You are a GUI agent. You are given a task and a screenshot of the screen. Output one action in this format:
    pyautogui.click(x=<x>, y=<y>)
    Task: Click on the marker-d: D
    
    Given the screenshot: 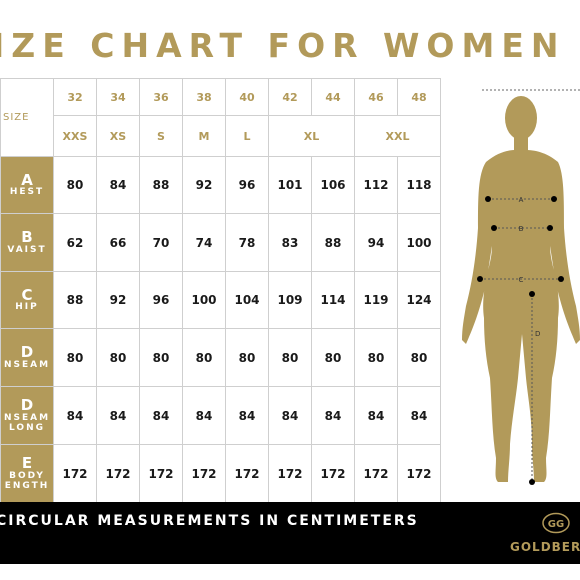 What is the action you would take?
    pyautogui.click(x=534, y=388)
    